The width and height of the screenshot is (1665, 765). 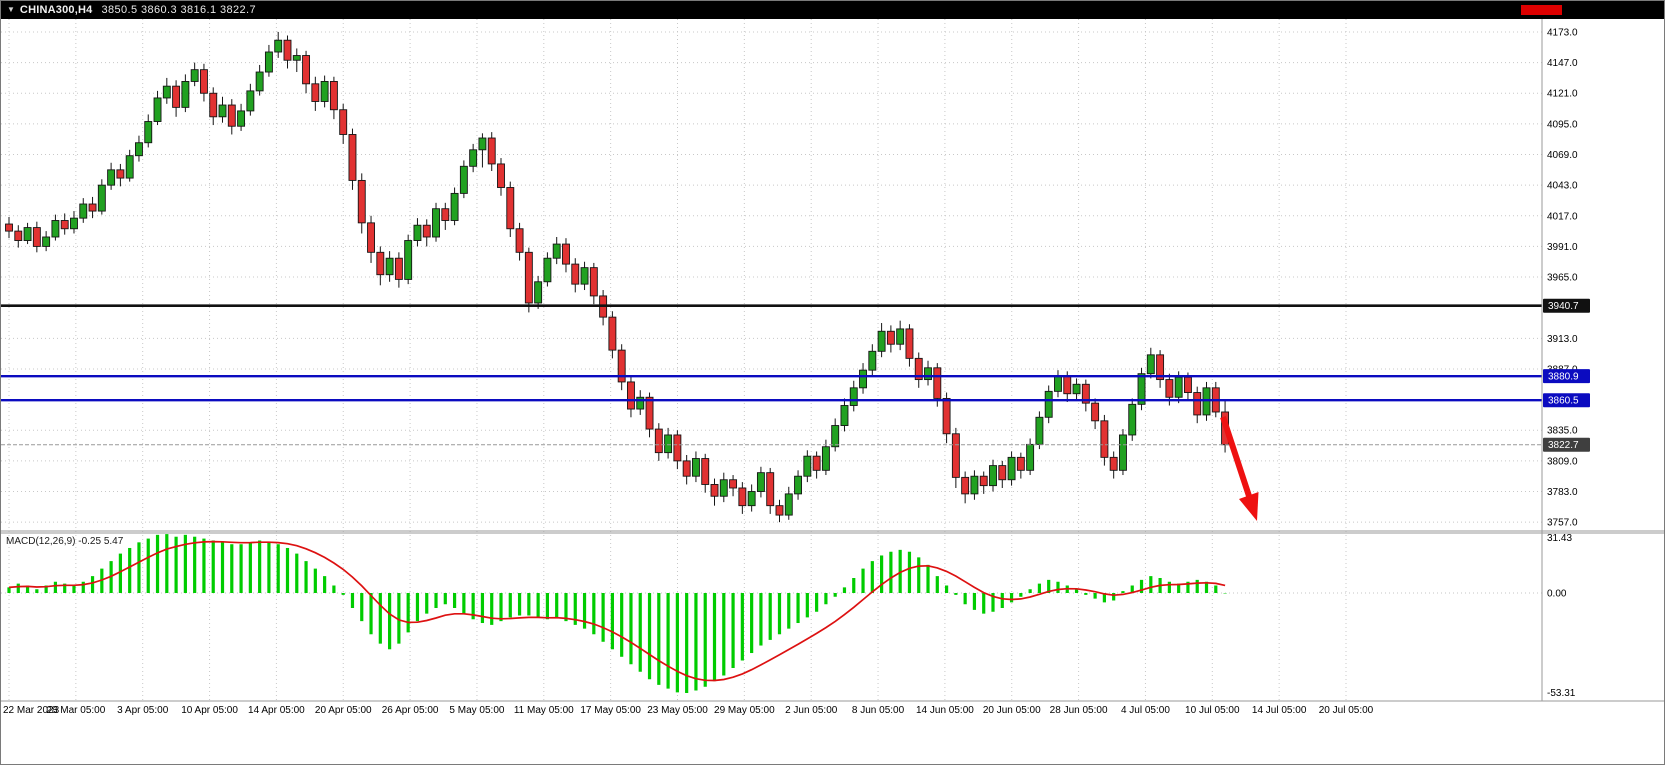 I want to click on arrow-head, so click(x=1249, y=506).